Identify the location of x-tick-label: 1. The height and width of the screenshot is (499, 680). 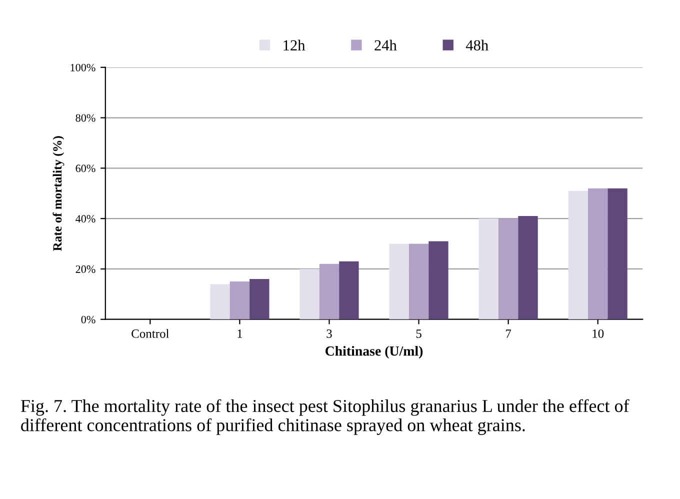
(240, 334).